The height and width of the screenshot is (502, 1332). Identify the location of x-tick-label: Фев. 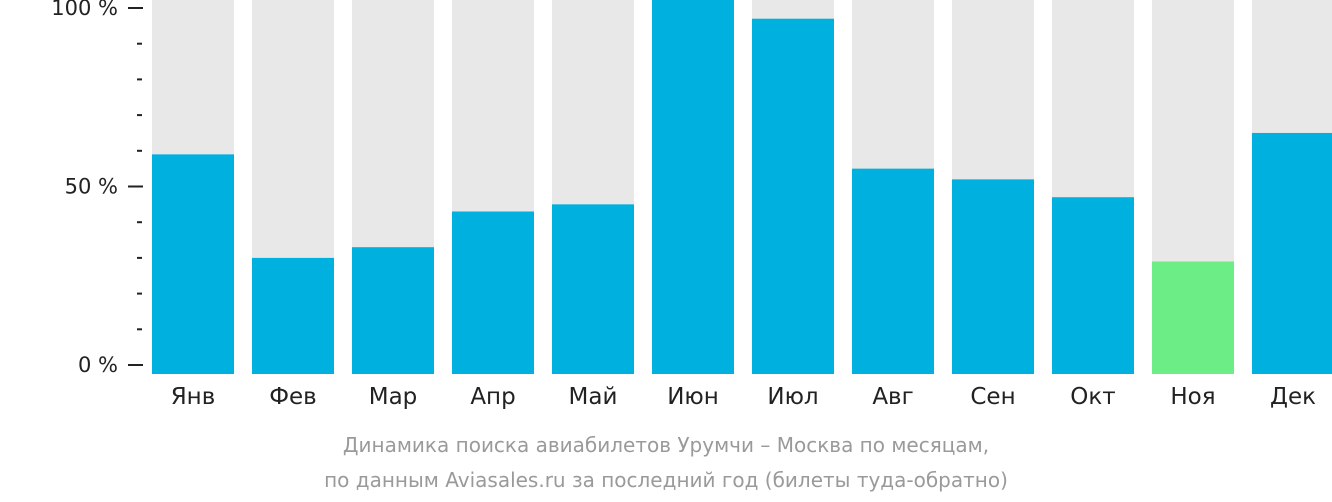
(293, 397).